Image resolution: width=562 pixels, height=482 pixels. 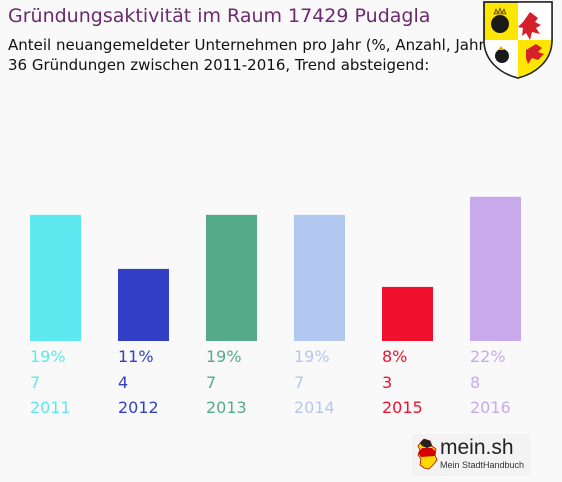 What do you see at coordinates (138, 407) in the screenshot?
I see `year-label-2012: 2012` at bounding box center [138, 407].